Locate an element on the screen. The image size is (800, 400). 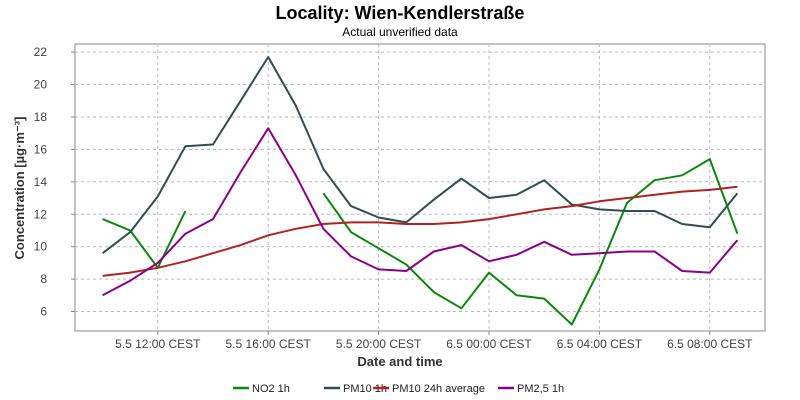
y-tick-label: 6 is located at coordinates (43, 312).